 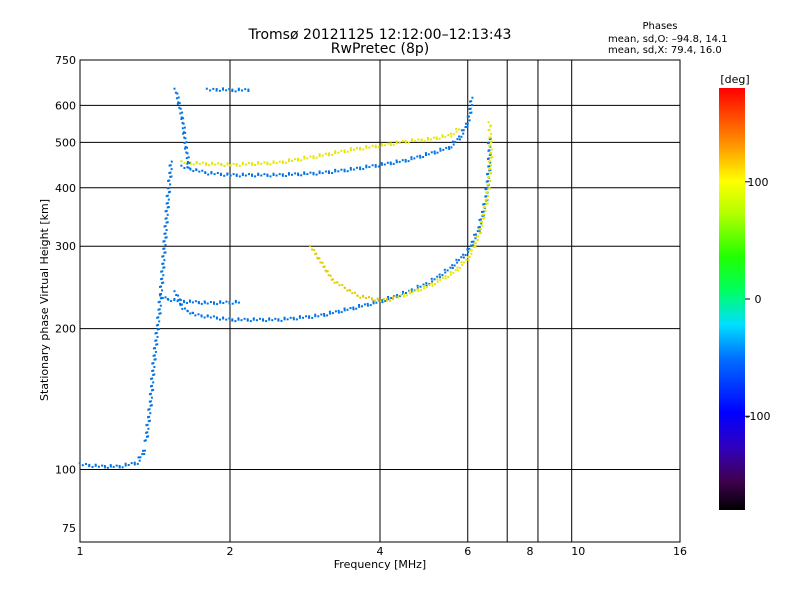 I want to click on chart-title: Tromsø 20121125 12:12:00–12:13:43, so click(x=380, y=35).